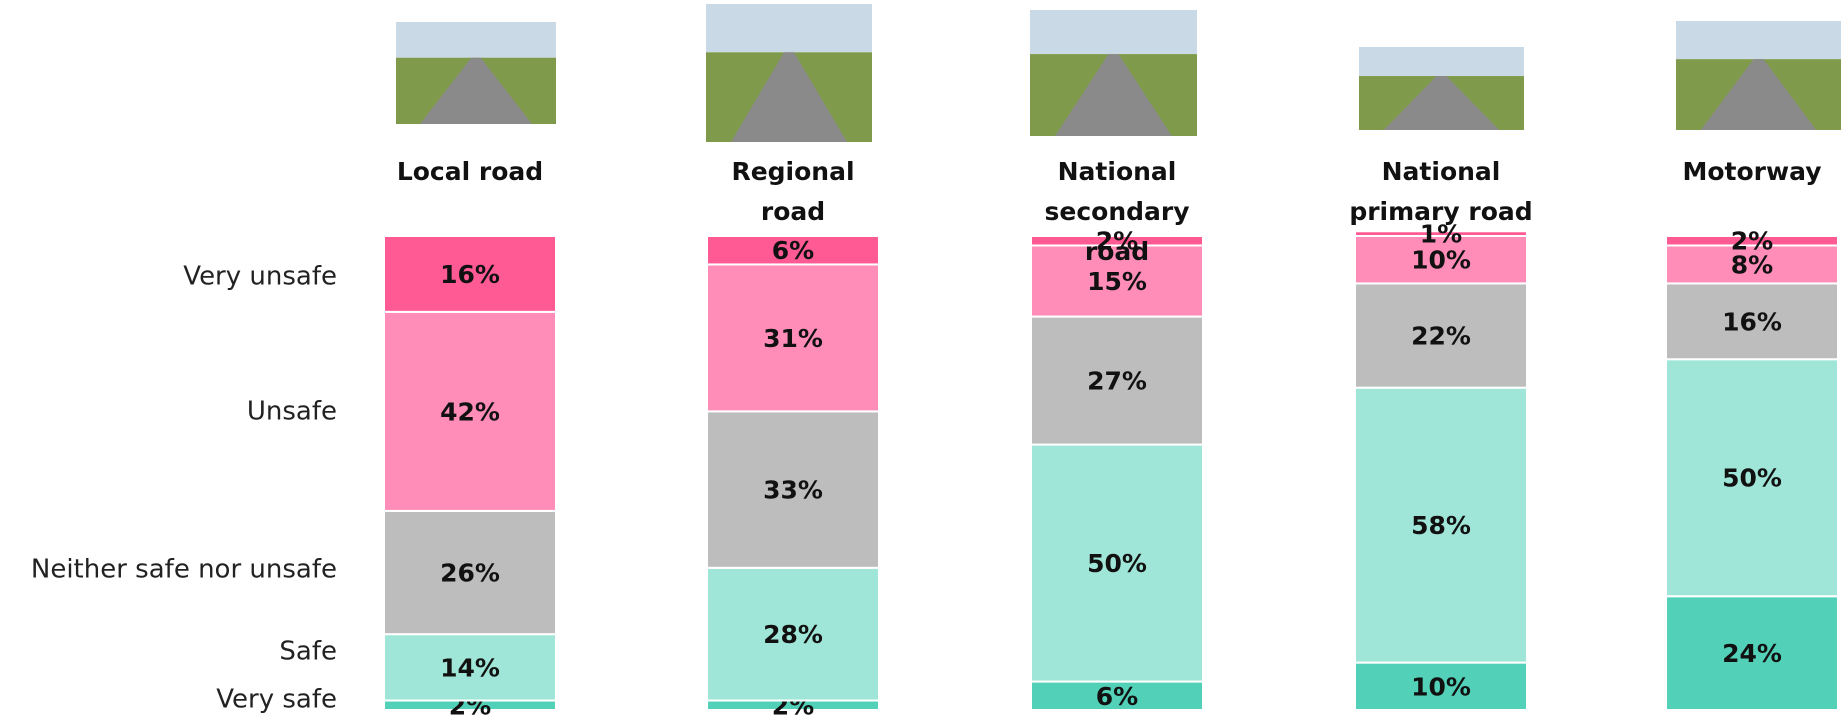 The height and width of the screenshot is (725, 1848). What do you see at coordinates (308, 652) in the screenshot?
I see `legend-label: Safe` at bounding box center [308, 652].